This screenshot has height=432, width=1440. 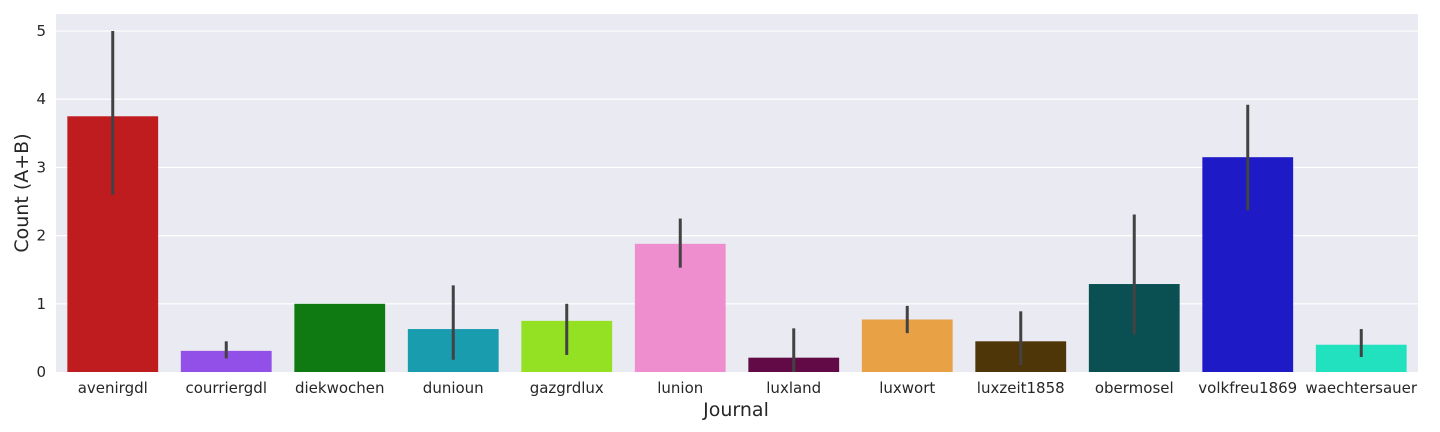 What do you see at coordinates (41, 304) in the screenshot?
I see `y-tick-label: 1` at bounding box center [41, 304].